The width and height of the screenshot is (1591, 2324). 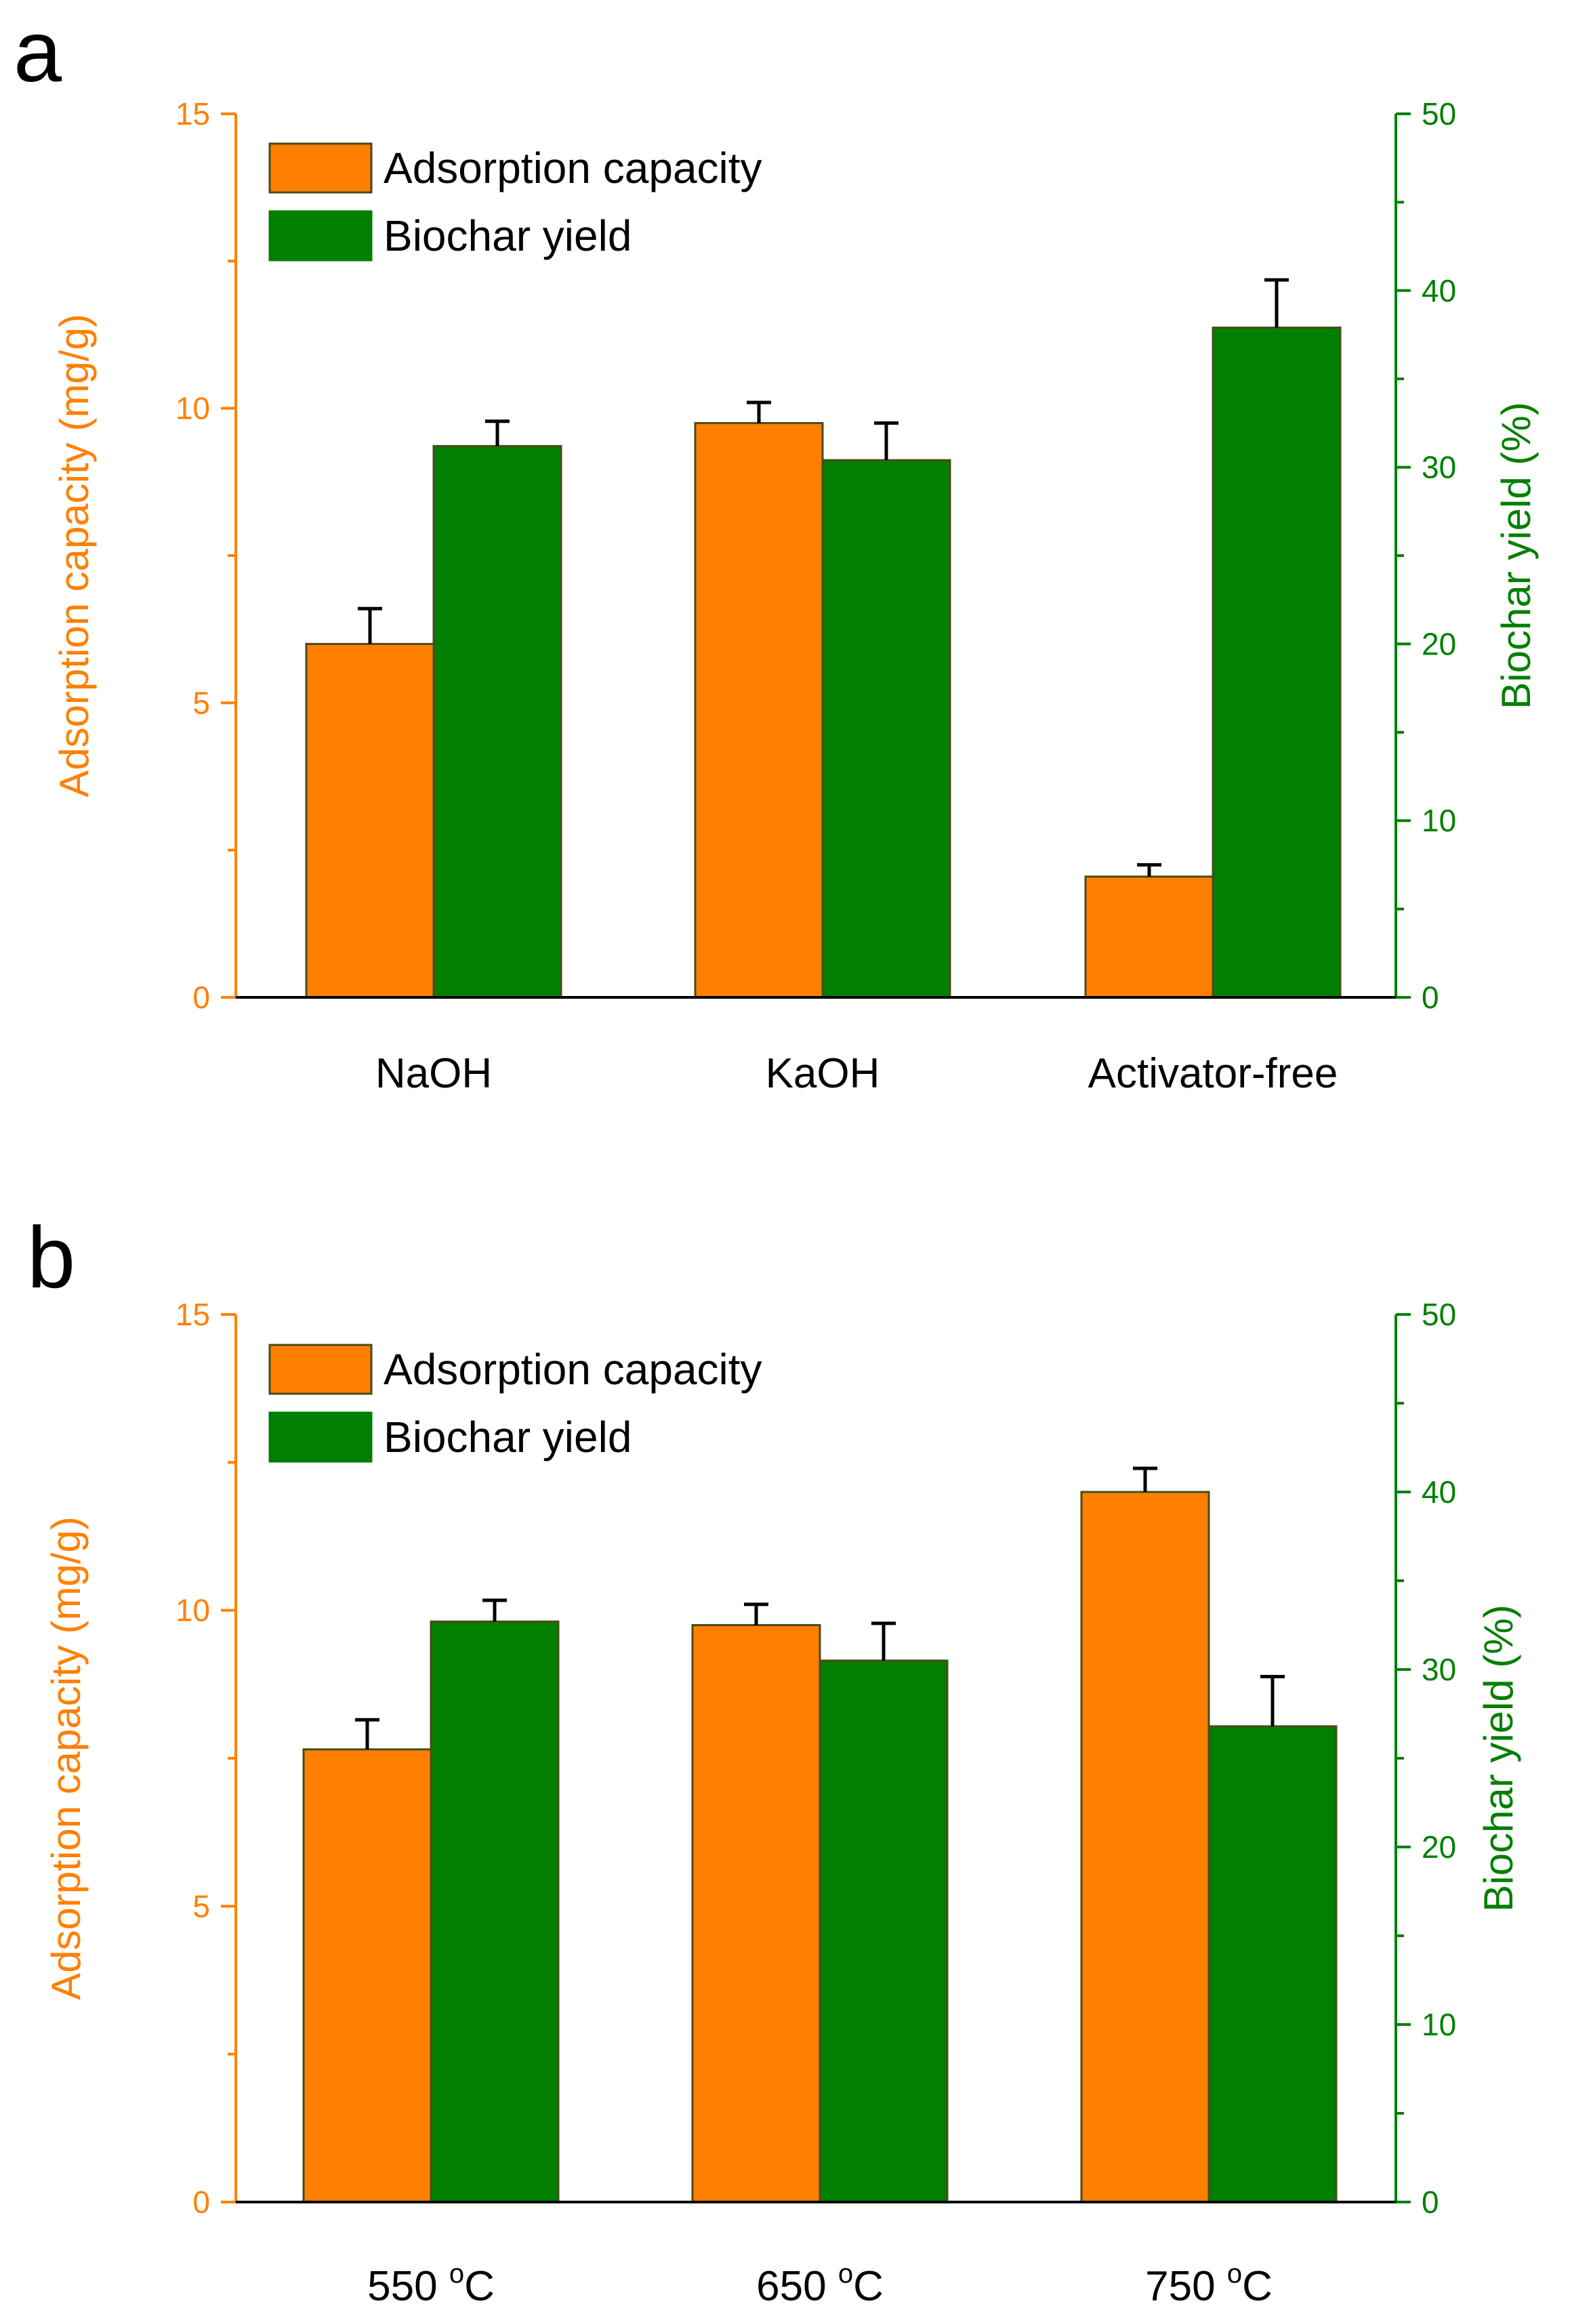 I want to click on category-label: 550 oC, so click(x=431, y=2284).